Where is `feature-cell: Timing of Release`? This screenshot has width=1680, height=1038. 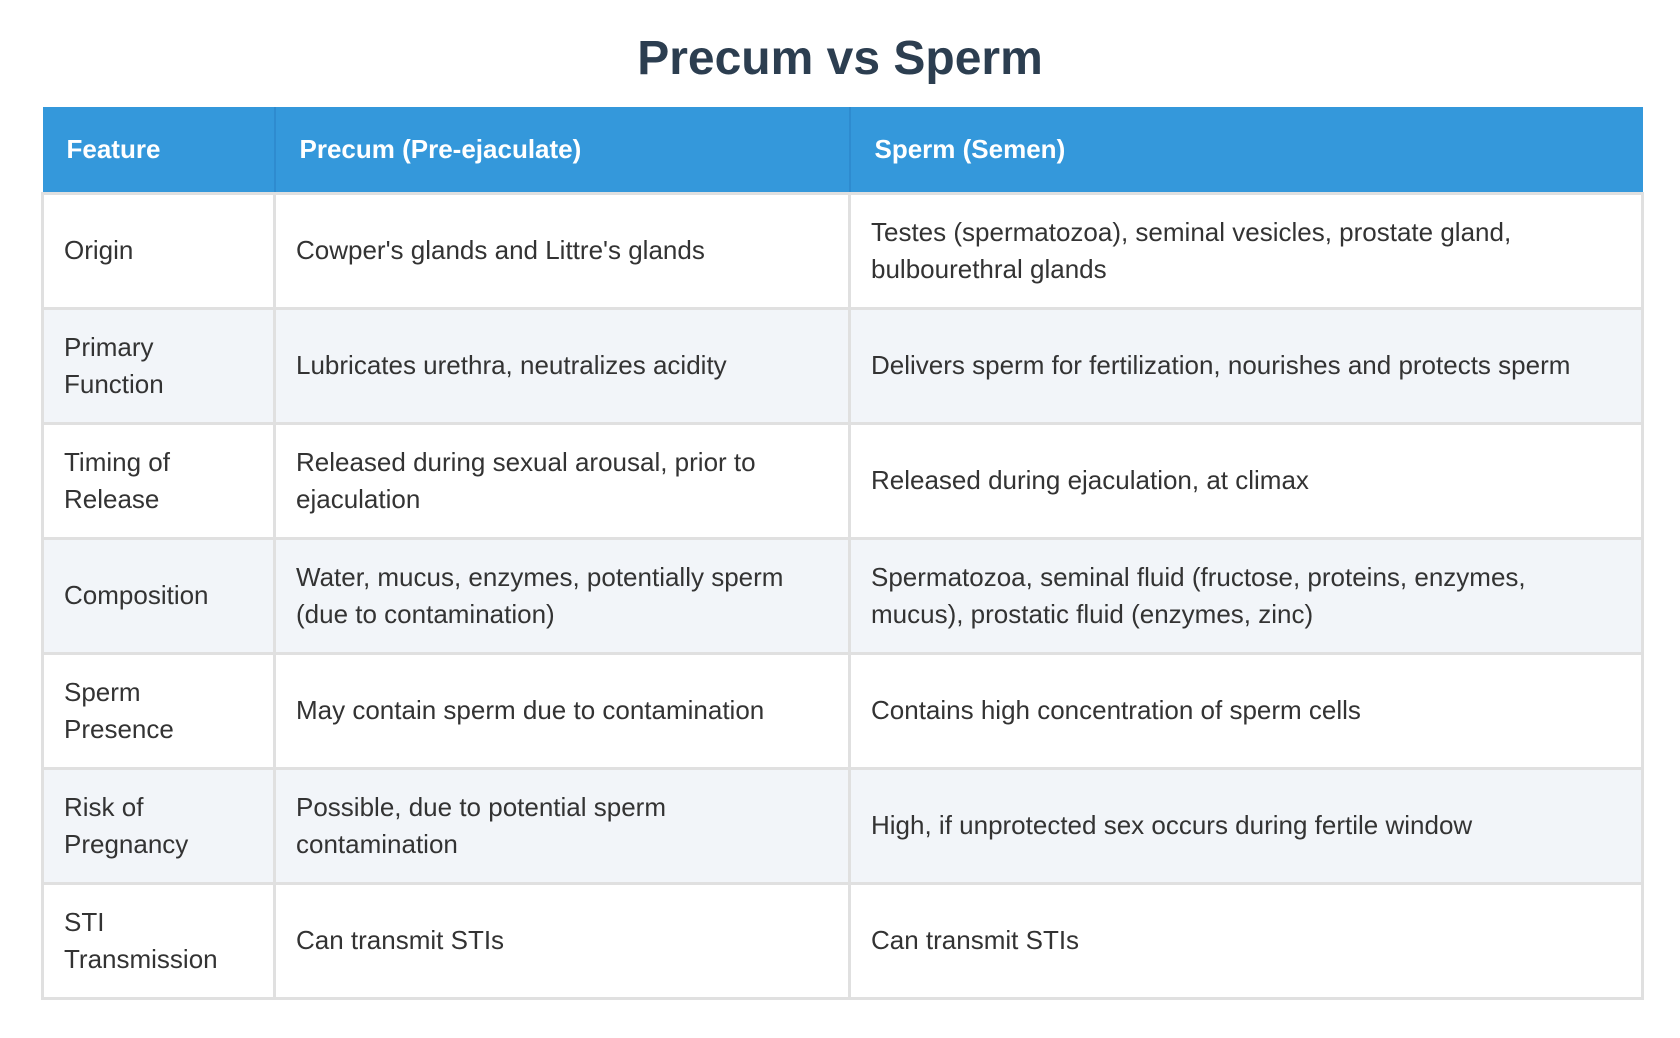
feature-cell: Timing of Release is located at coordinates (158, 480).